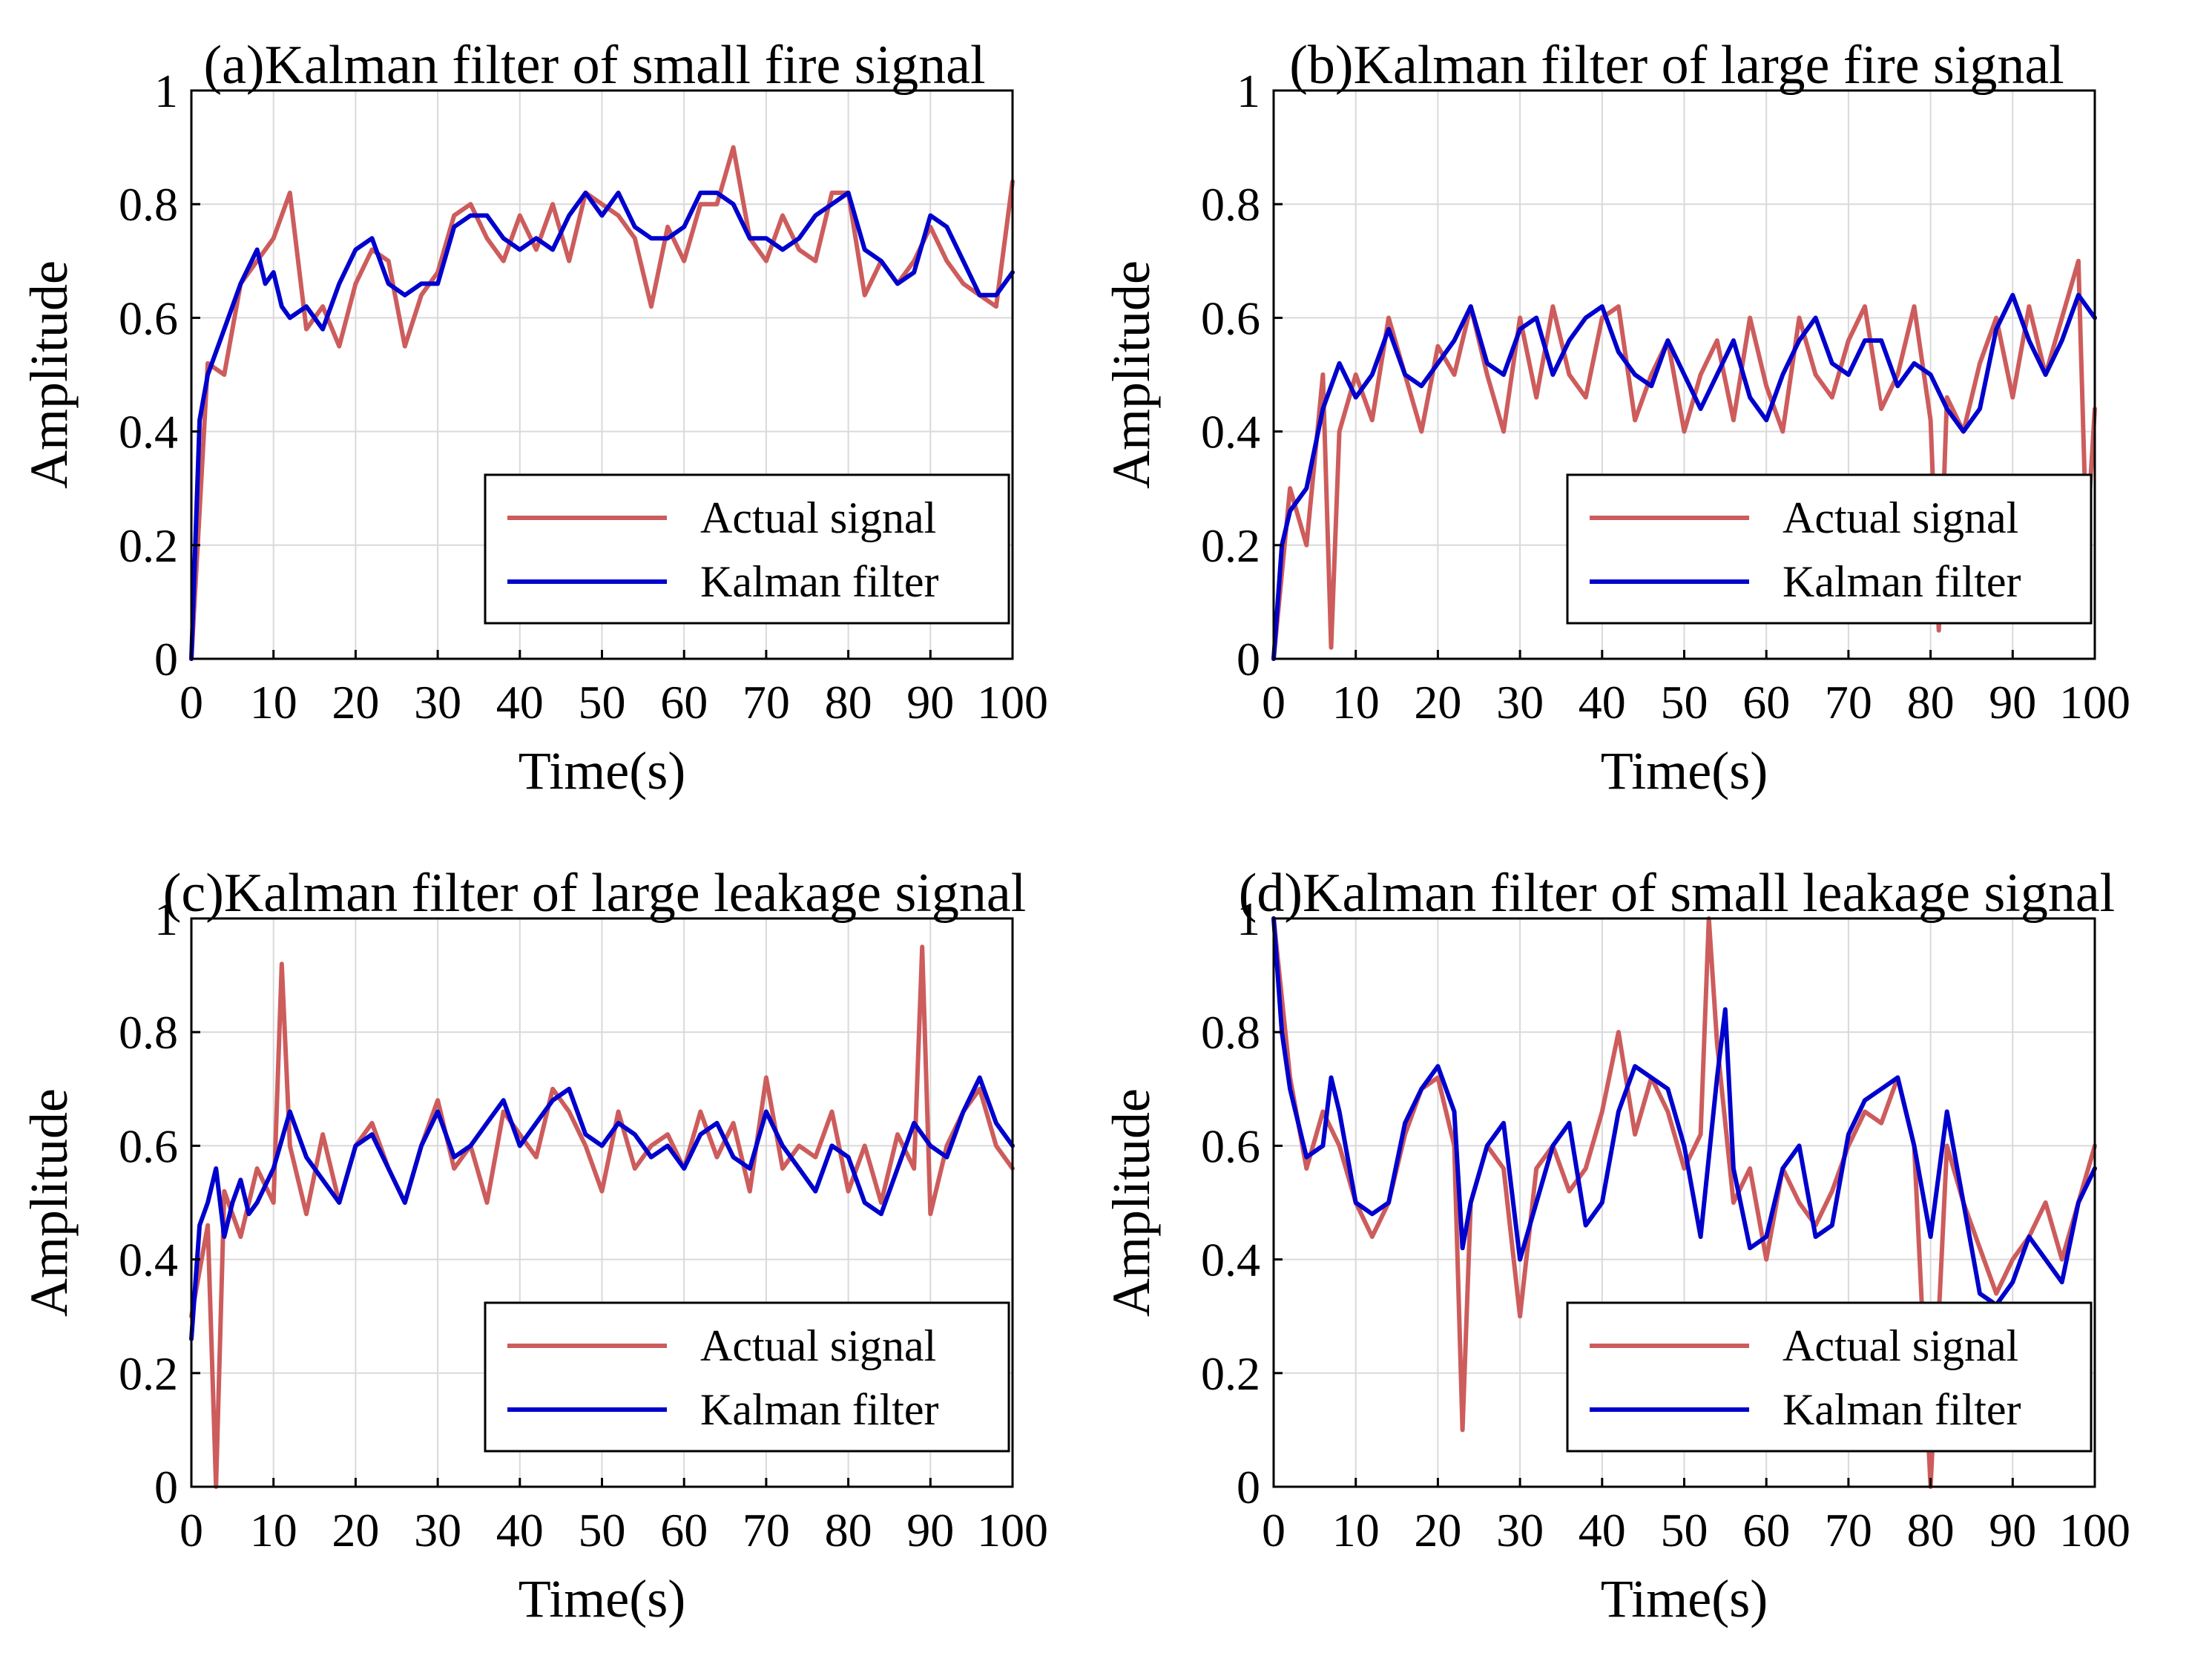 The height and width of the screenshot is (1670, 2212). Describe the element at coordinates (594, 65) in the screenshot. I see `chart-title: (a)Kalman filter of small fire signal` at that location.